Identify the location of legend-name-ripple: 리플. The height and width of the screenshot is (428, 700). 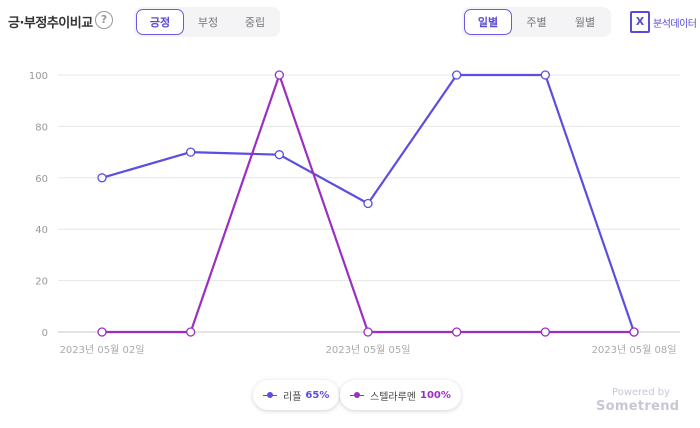
(292, 397).